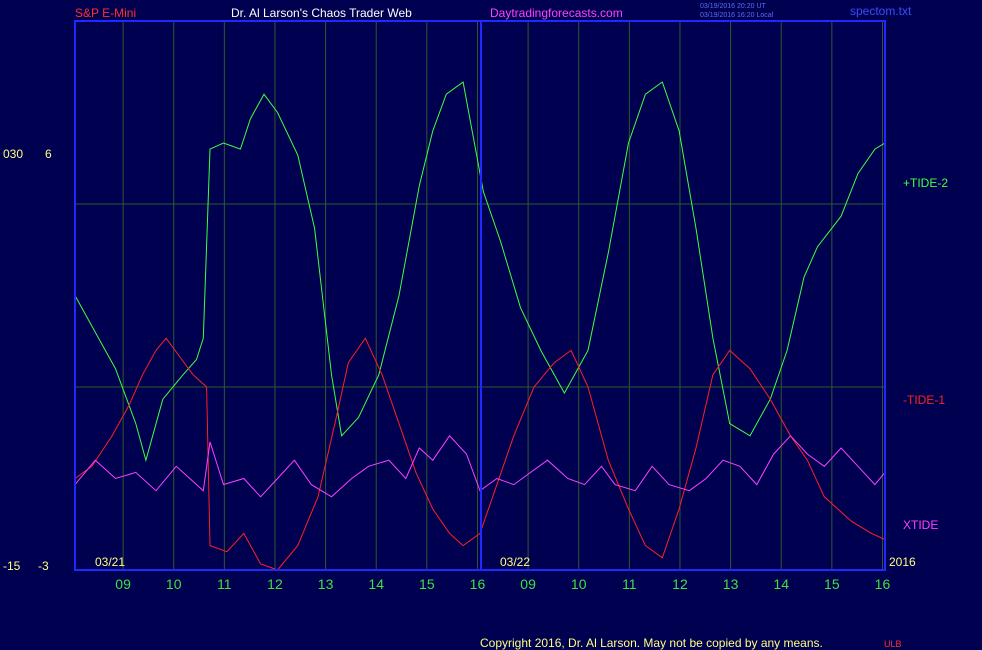  What do you see at coordinates (881, 11) in the screenshot?
I see `file-label: spectom.txt` at bounding box center [881, 11].